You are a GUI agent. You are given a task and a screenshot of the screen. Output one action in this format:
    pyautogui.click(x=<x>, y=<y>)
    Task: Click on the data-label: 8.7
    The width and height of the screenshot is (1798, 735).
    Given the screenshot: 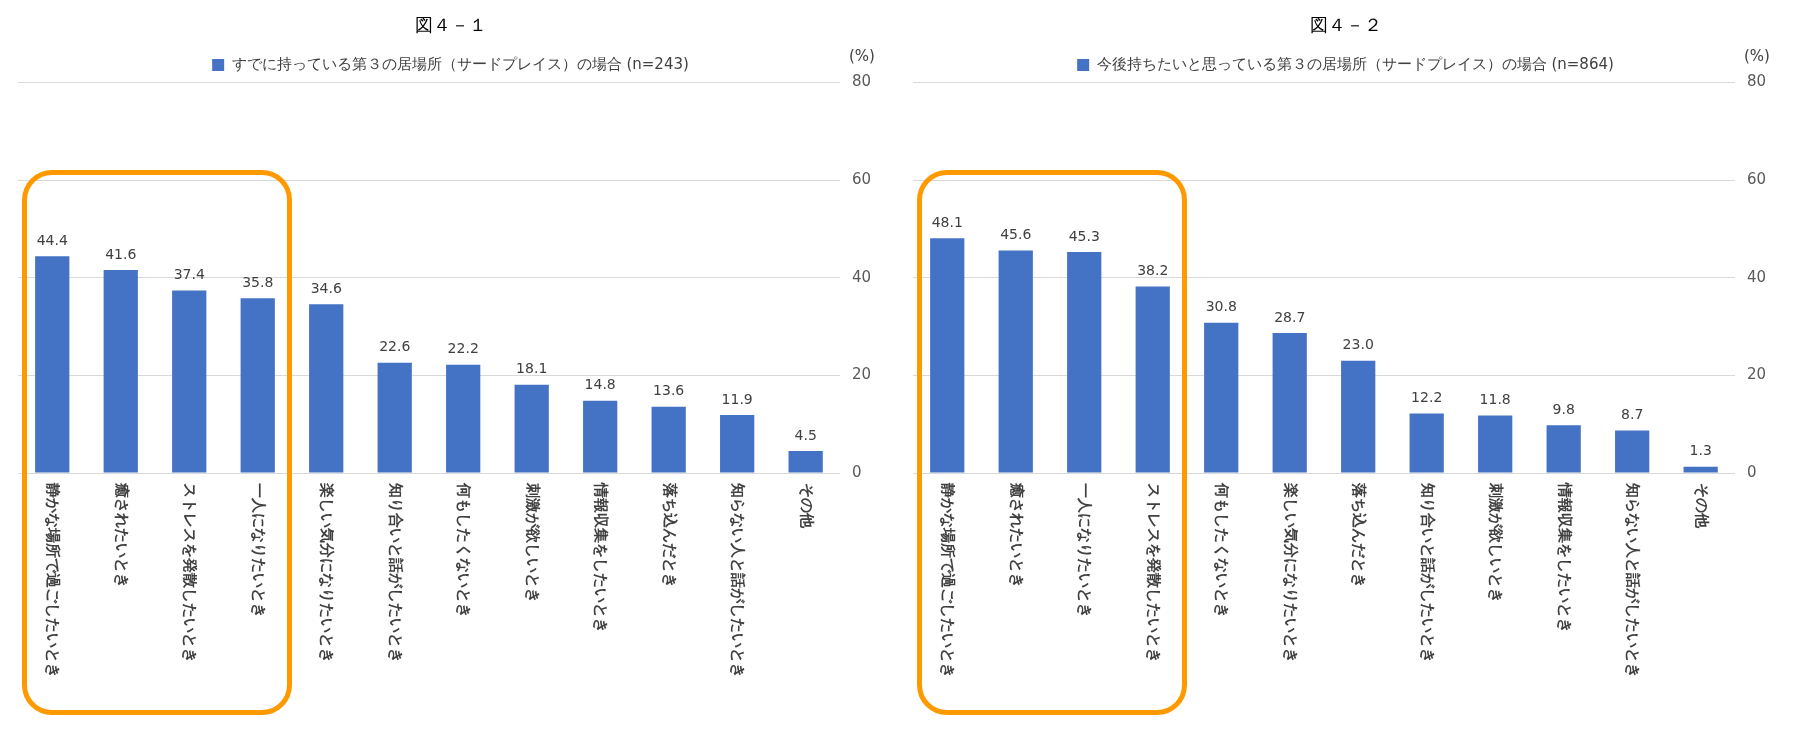 What is the action you would take?
    pyautogui.click(x=1632, y=414)
    